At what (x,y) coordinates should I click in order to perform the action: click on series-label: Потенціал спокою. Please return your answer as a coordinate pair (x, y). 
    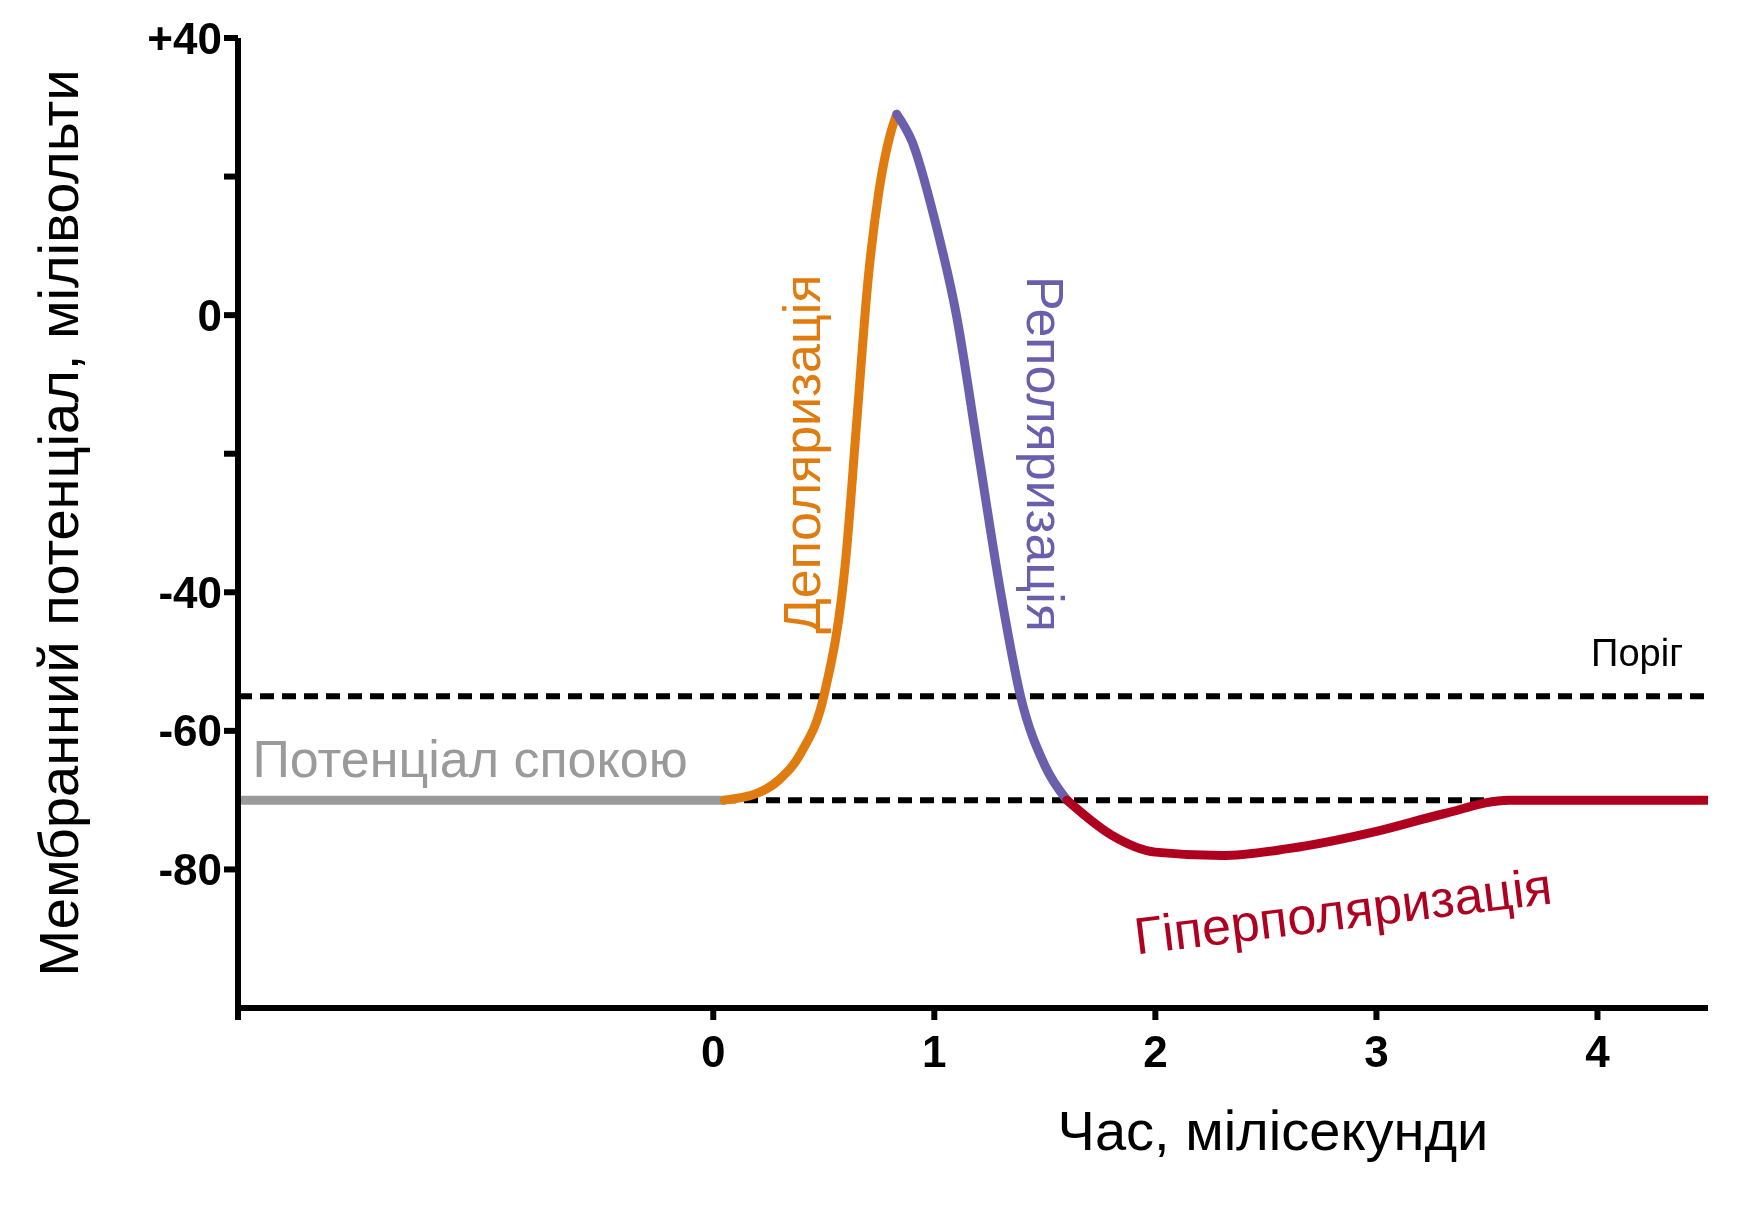
    Looking at the image, I should click on (470, 758).